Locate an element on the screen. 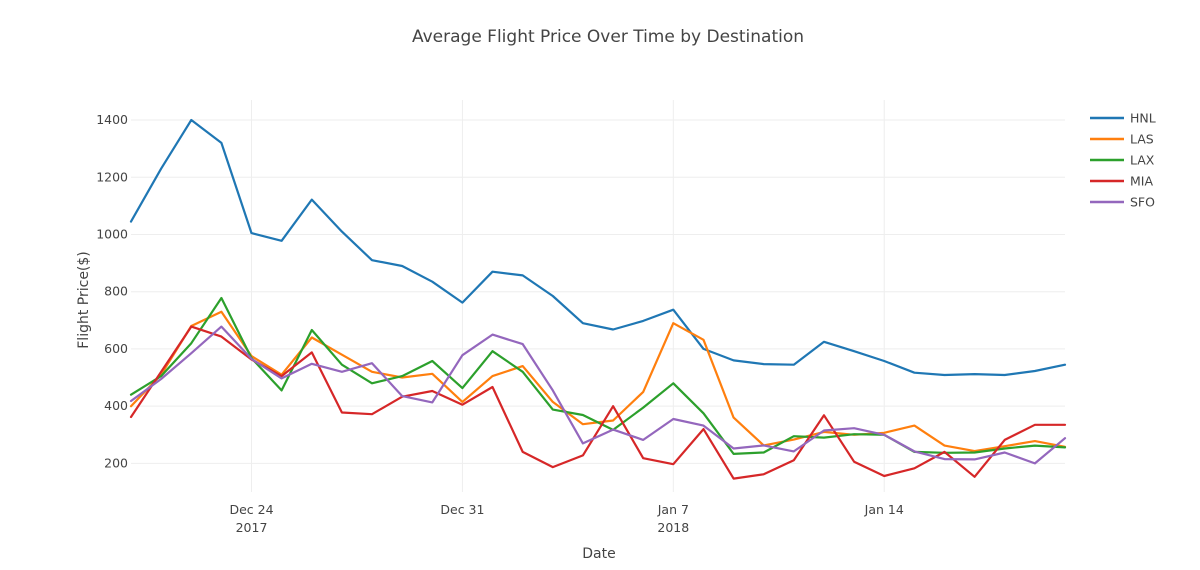 The height and width of the screenshot is (570, 1200). x-tick-label: Jan 14 is located at coordinates (884, 509).